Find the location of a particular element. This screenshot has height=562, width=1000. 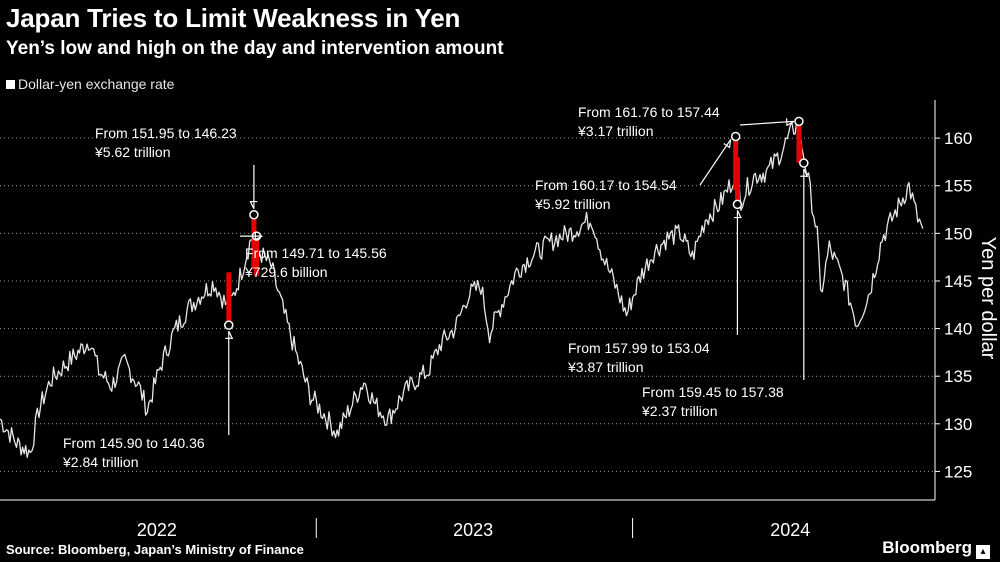

x-tick-labels: 2022 2023 2024 is located at coordinates (473, 529).